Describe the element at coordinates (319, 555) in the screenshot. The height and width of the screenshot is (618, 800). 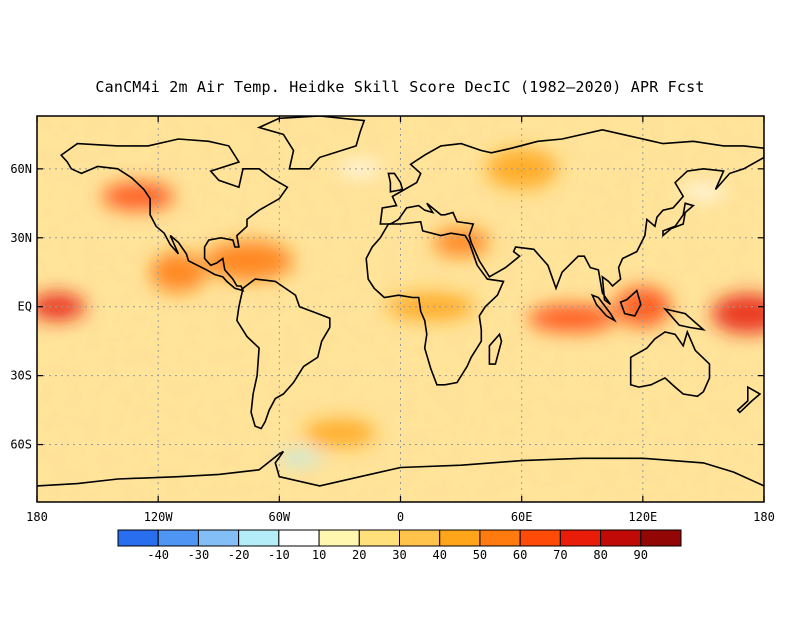
I see `colorbar-label: 10` at that location.